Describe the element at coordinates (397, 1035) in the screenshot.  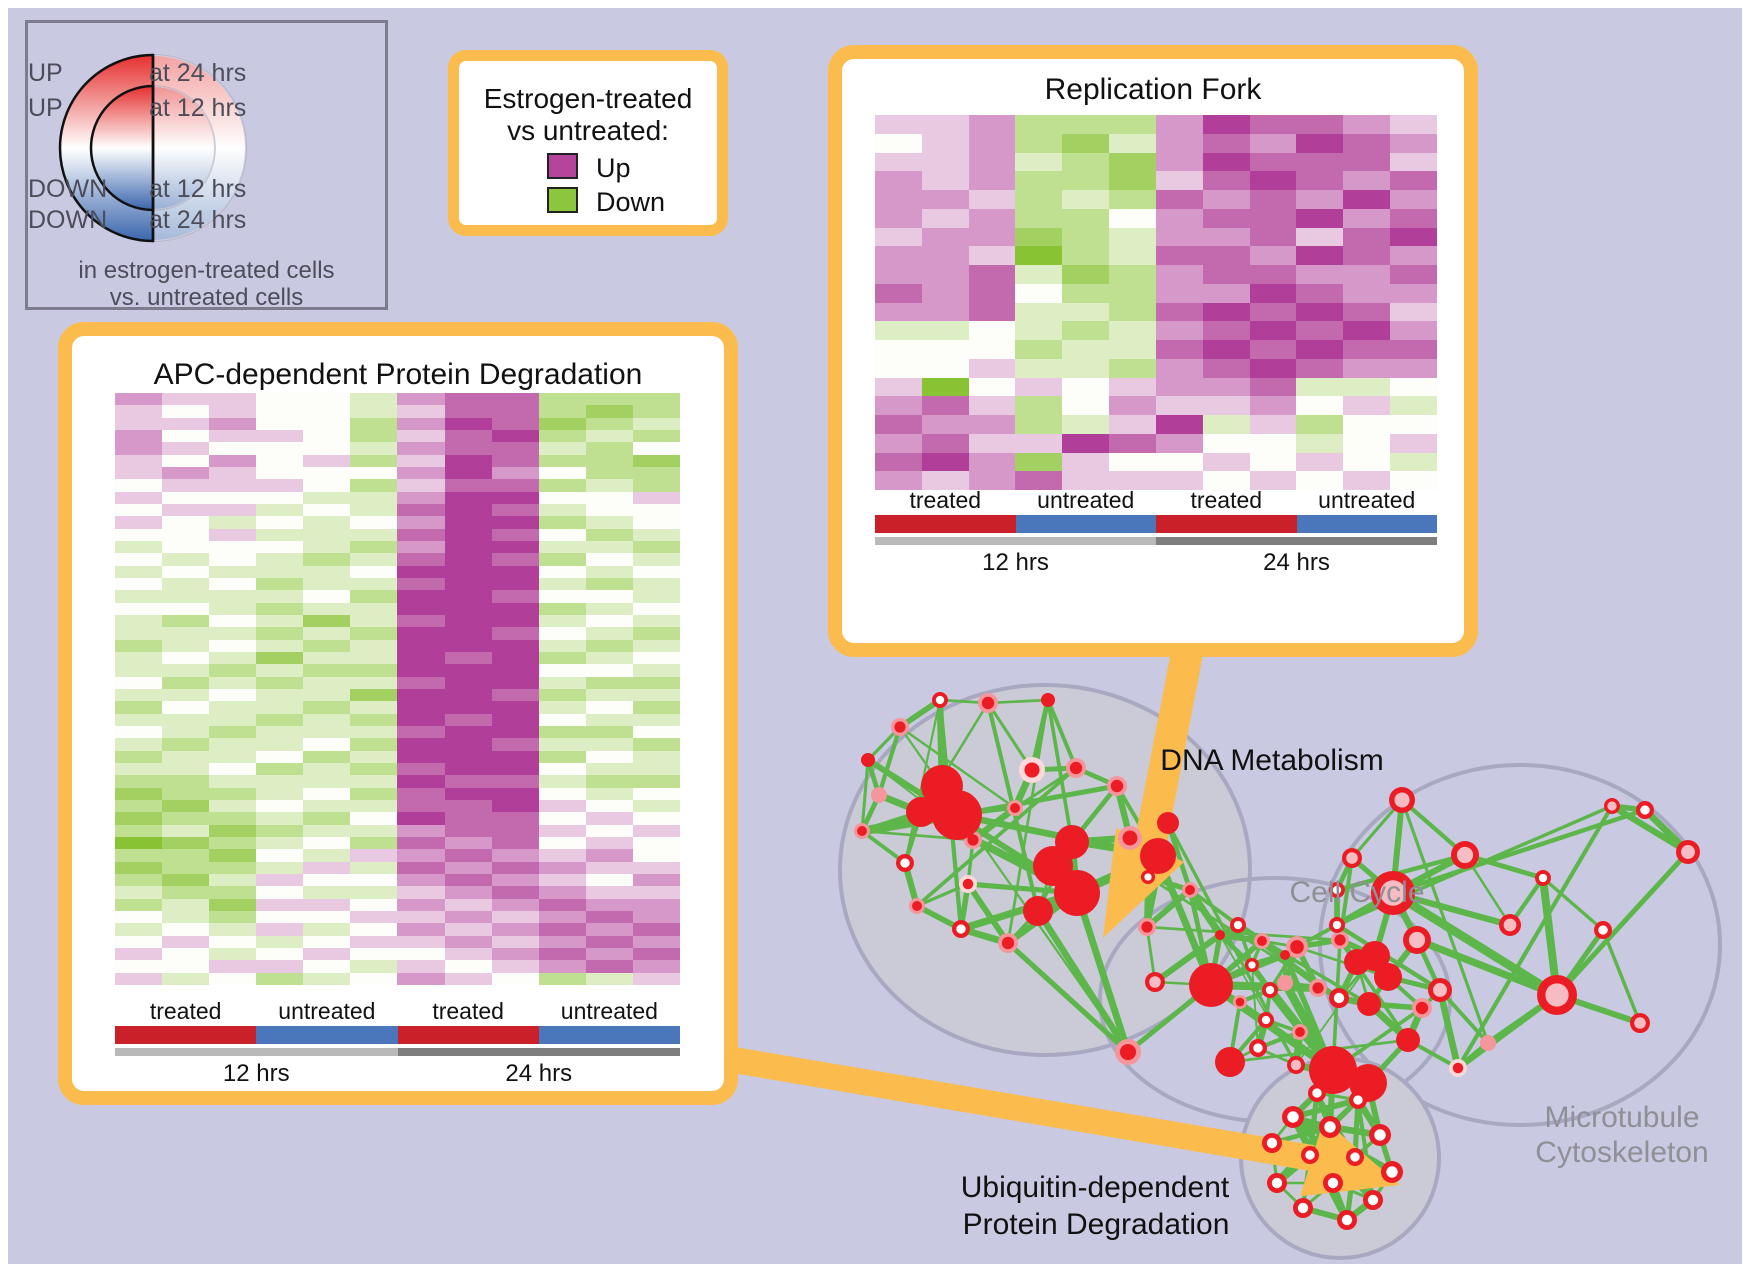
I see `apc-treatment-bar` at that location.